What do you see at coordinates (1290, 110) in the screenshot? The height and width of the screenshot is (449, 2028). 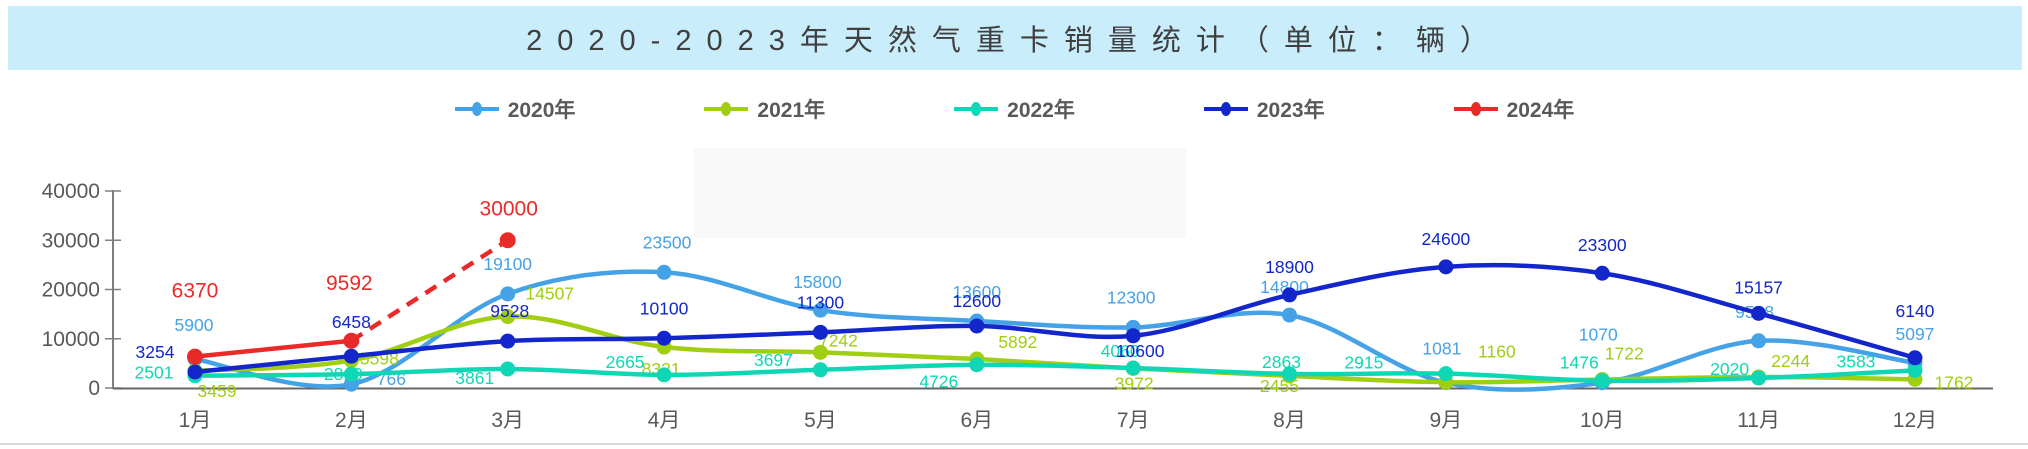 I see `legend-item-label: 2023年` at bounding box center [1290, 110].